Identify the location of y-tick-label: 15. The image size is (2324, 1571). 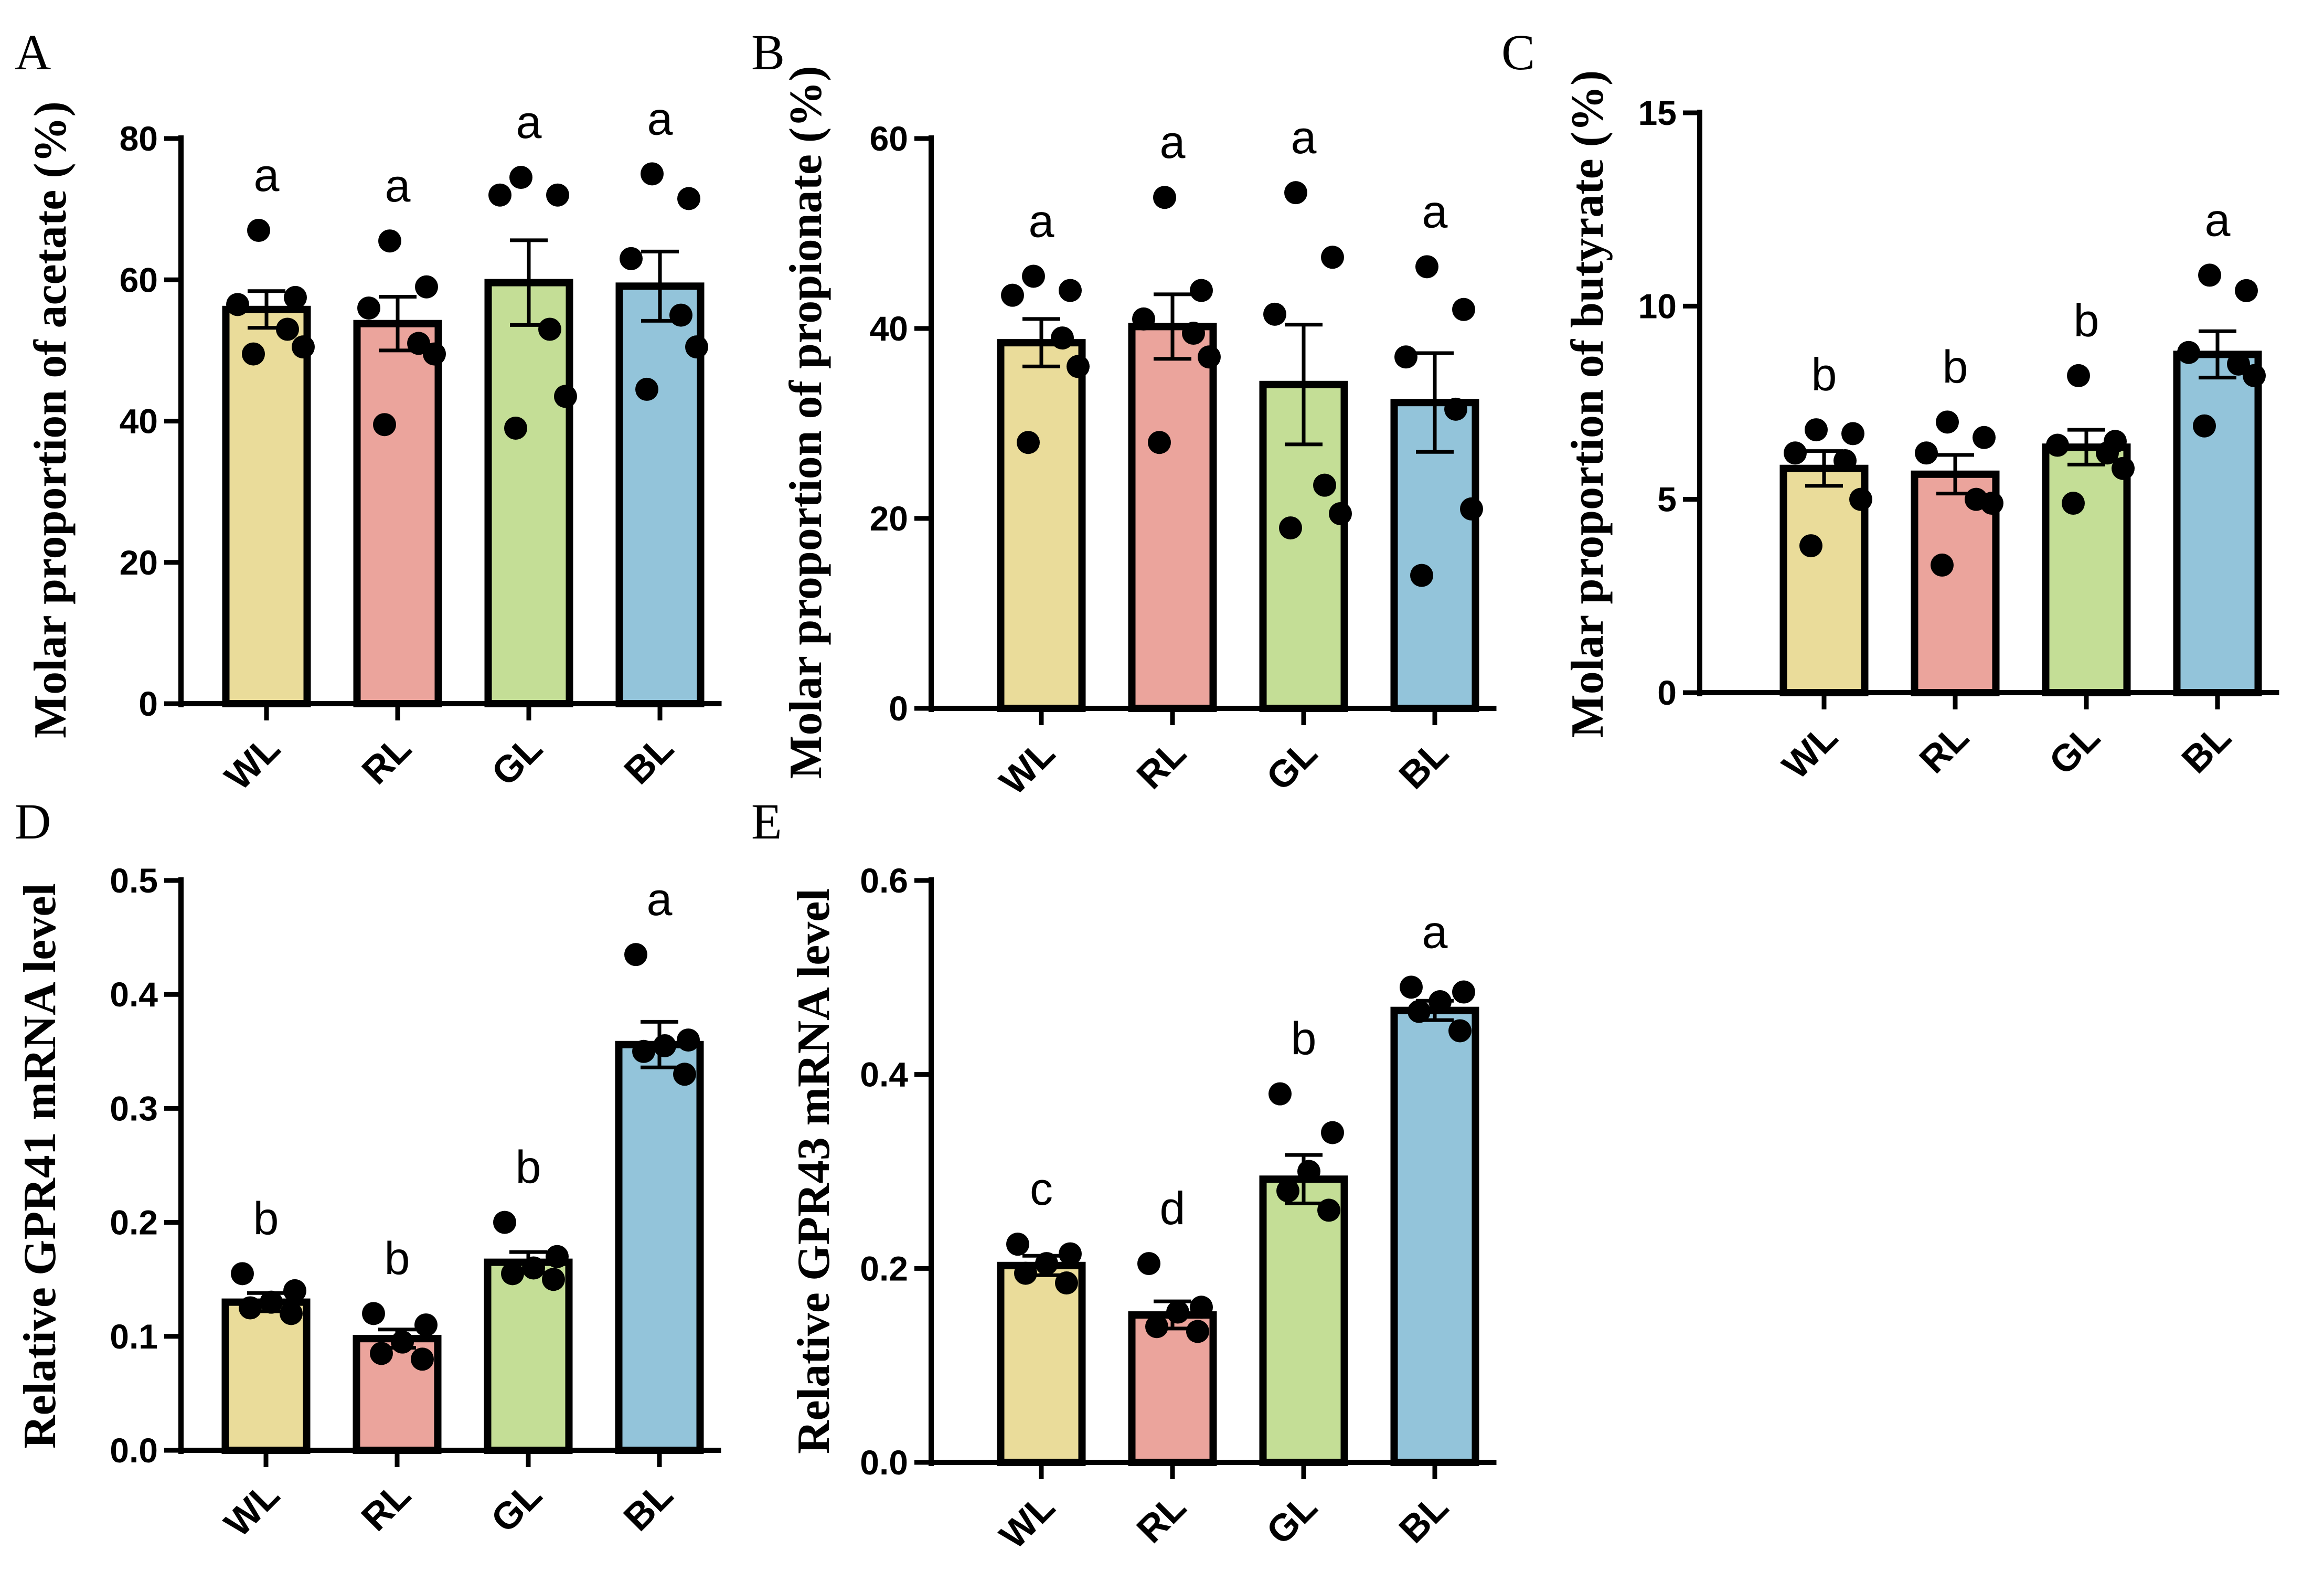
(1658, 112).